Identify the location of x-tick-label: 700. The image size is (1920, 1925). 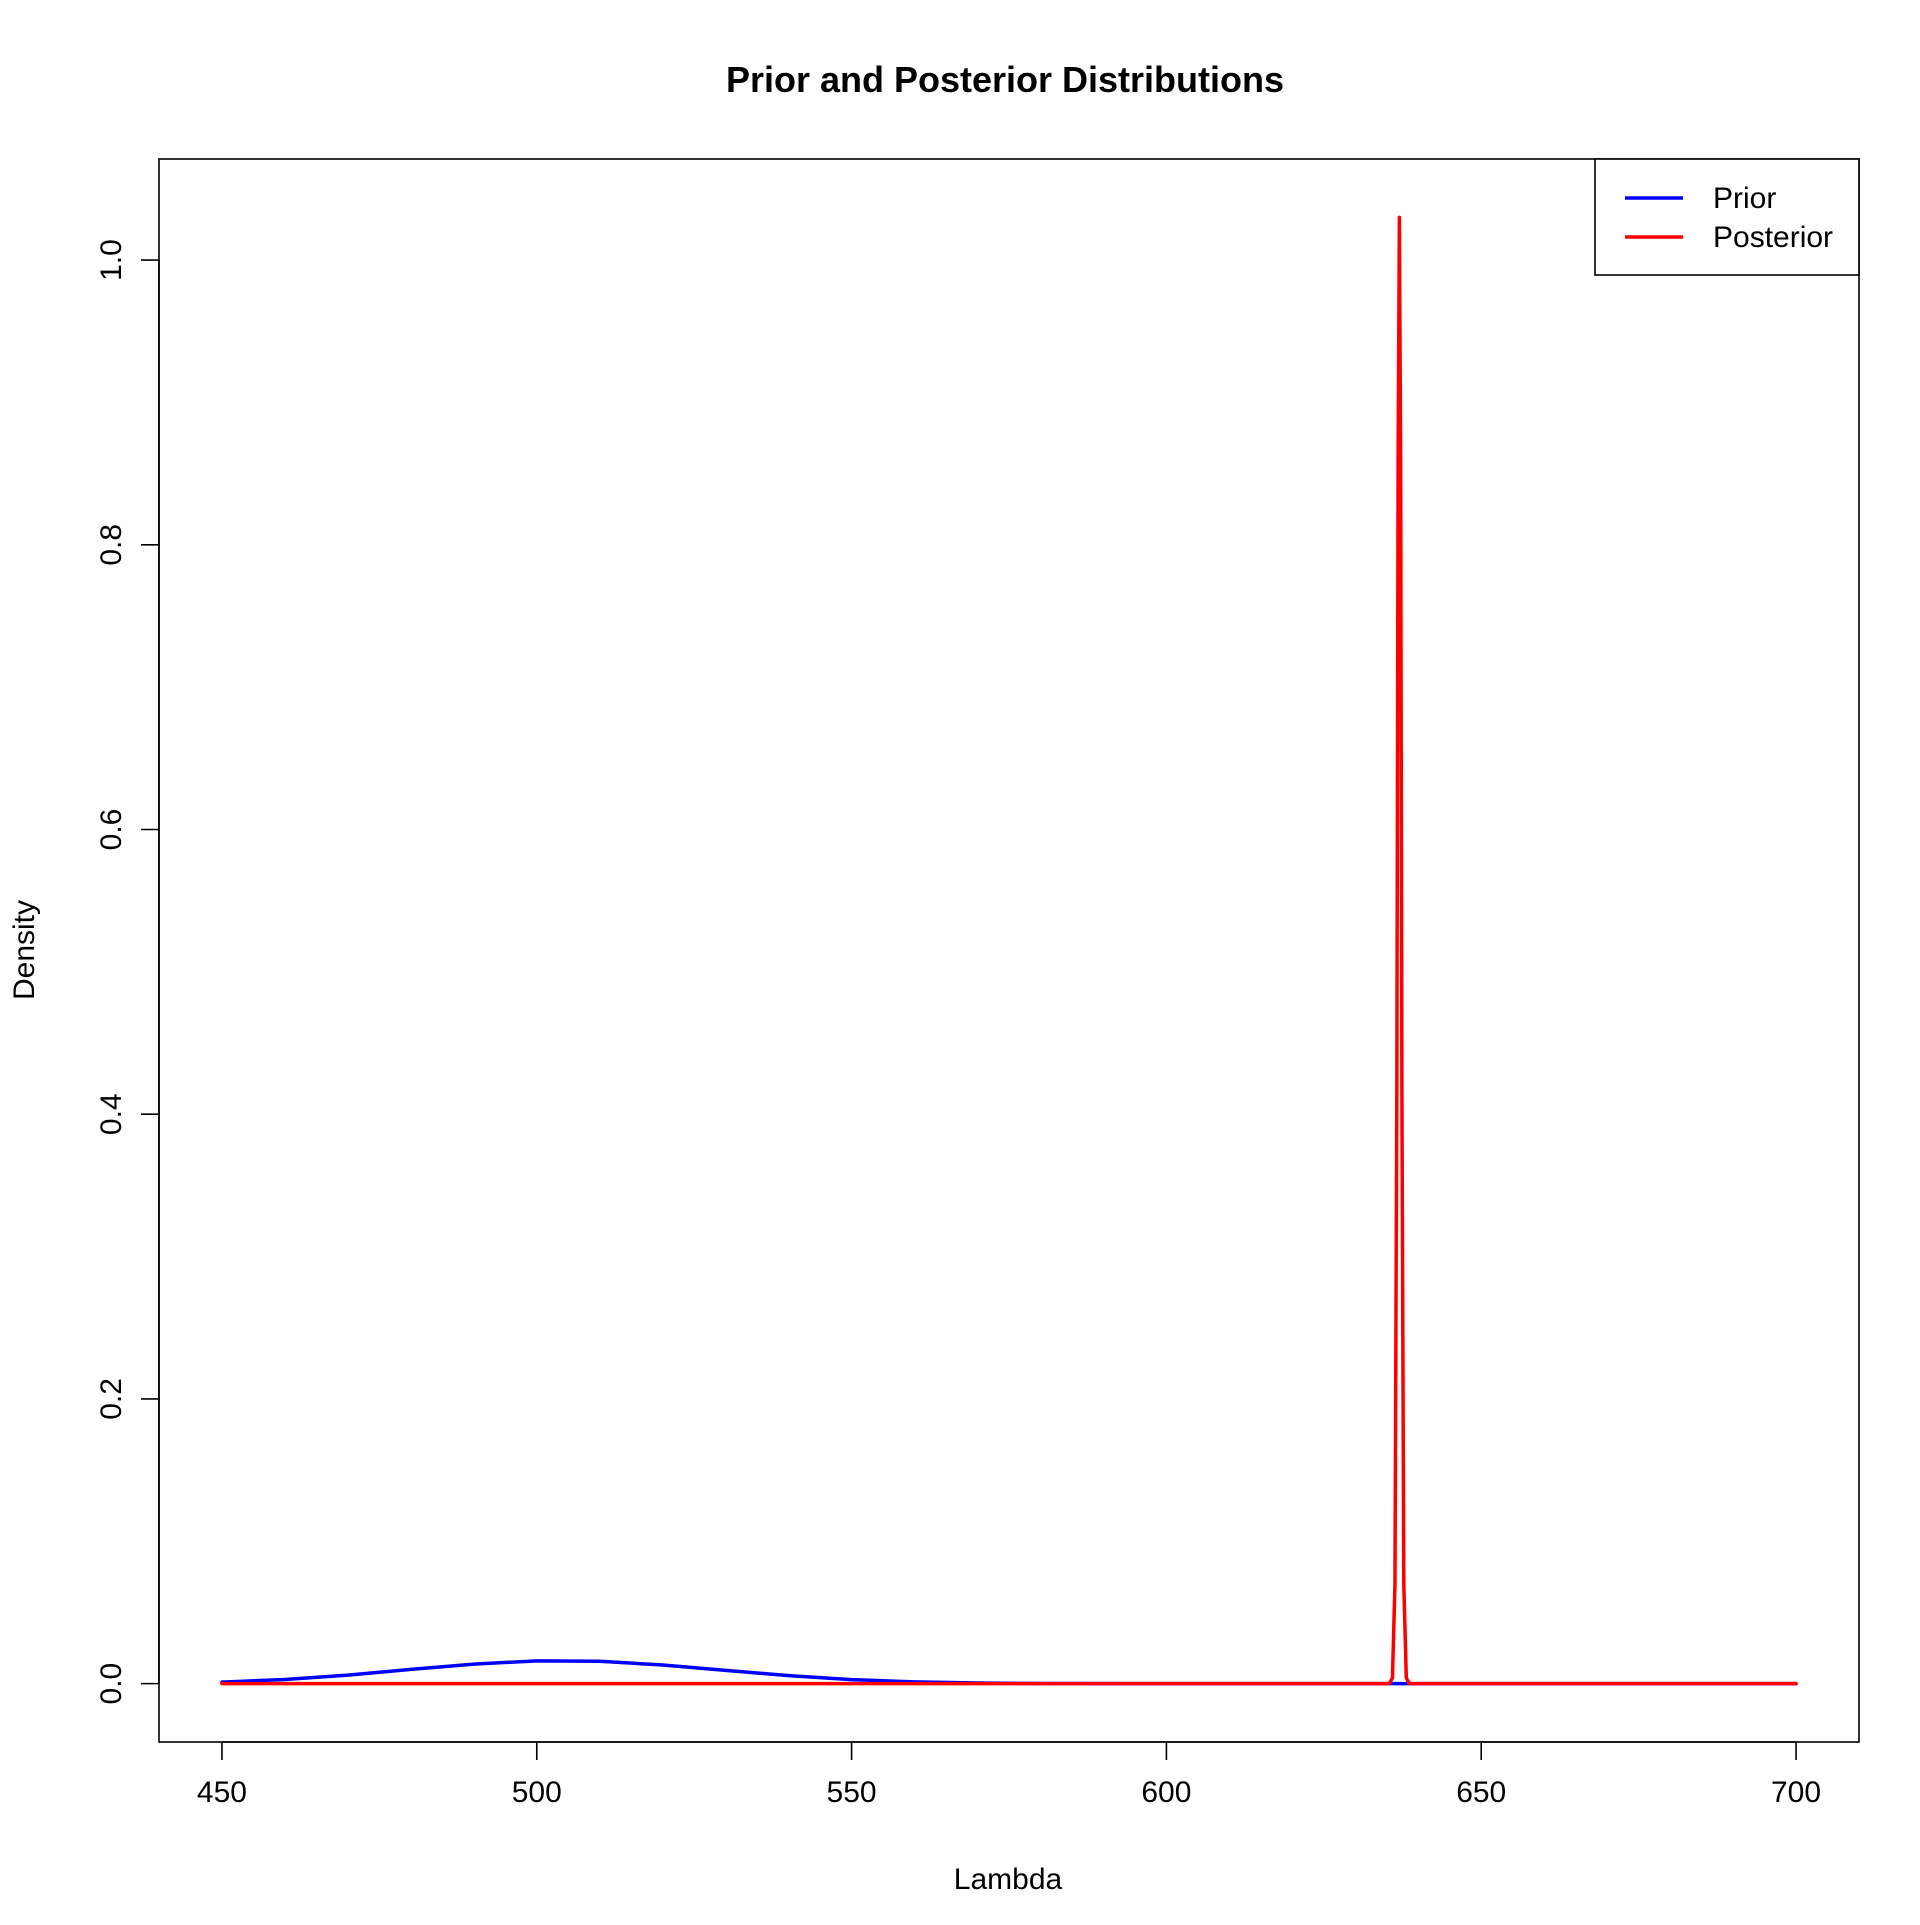
(1796, 1792).